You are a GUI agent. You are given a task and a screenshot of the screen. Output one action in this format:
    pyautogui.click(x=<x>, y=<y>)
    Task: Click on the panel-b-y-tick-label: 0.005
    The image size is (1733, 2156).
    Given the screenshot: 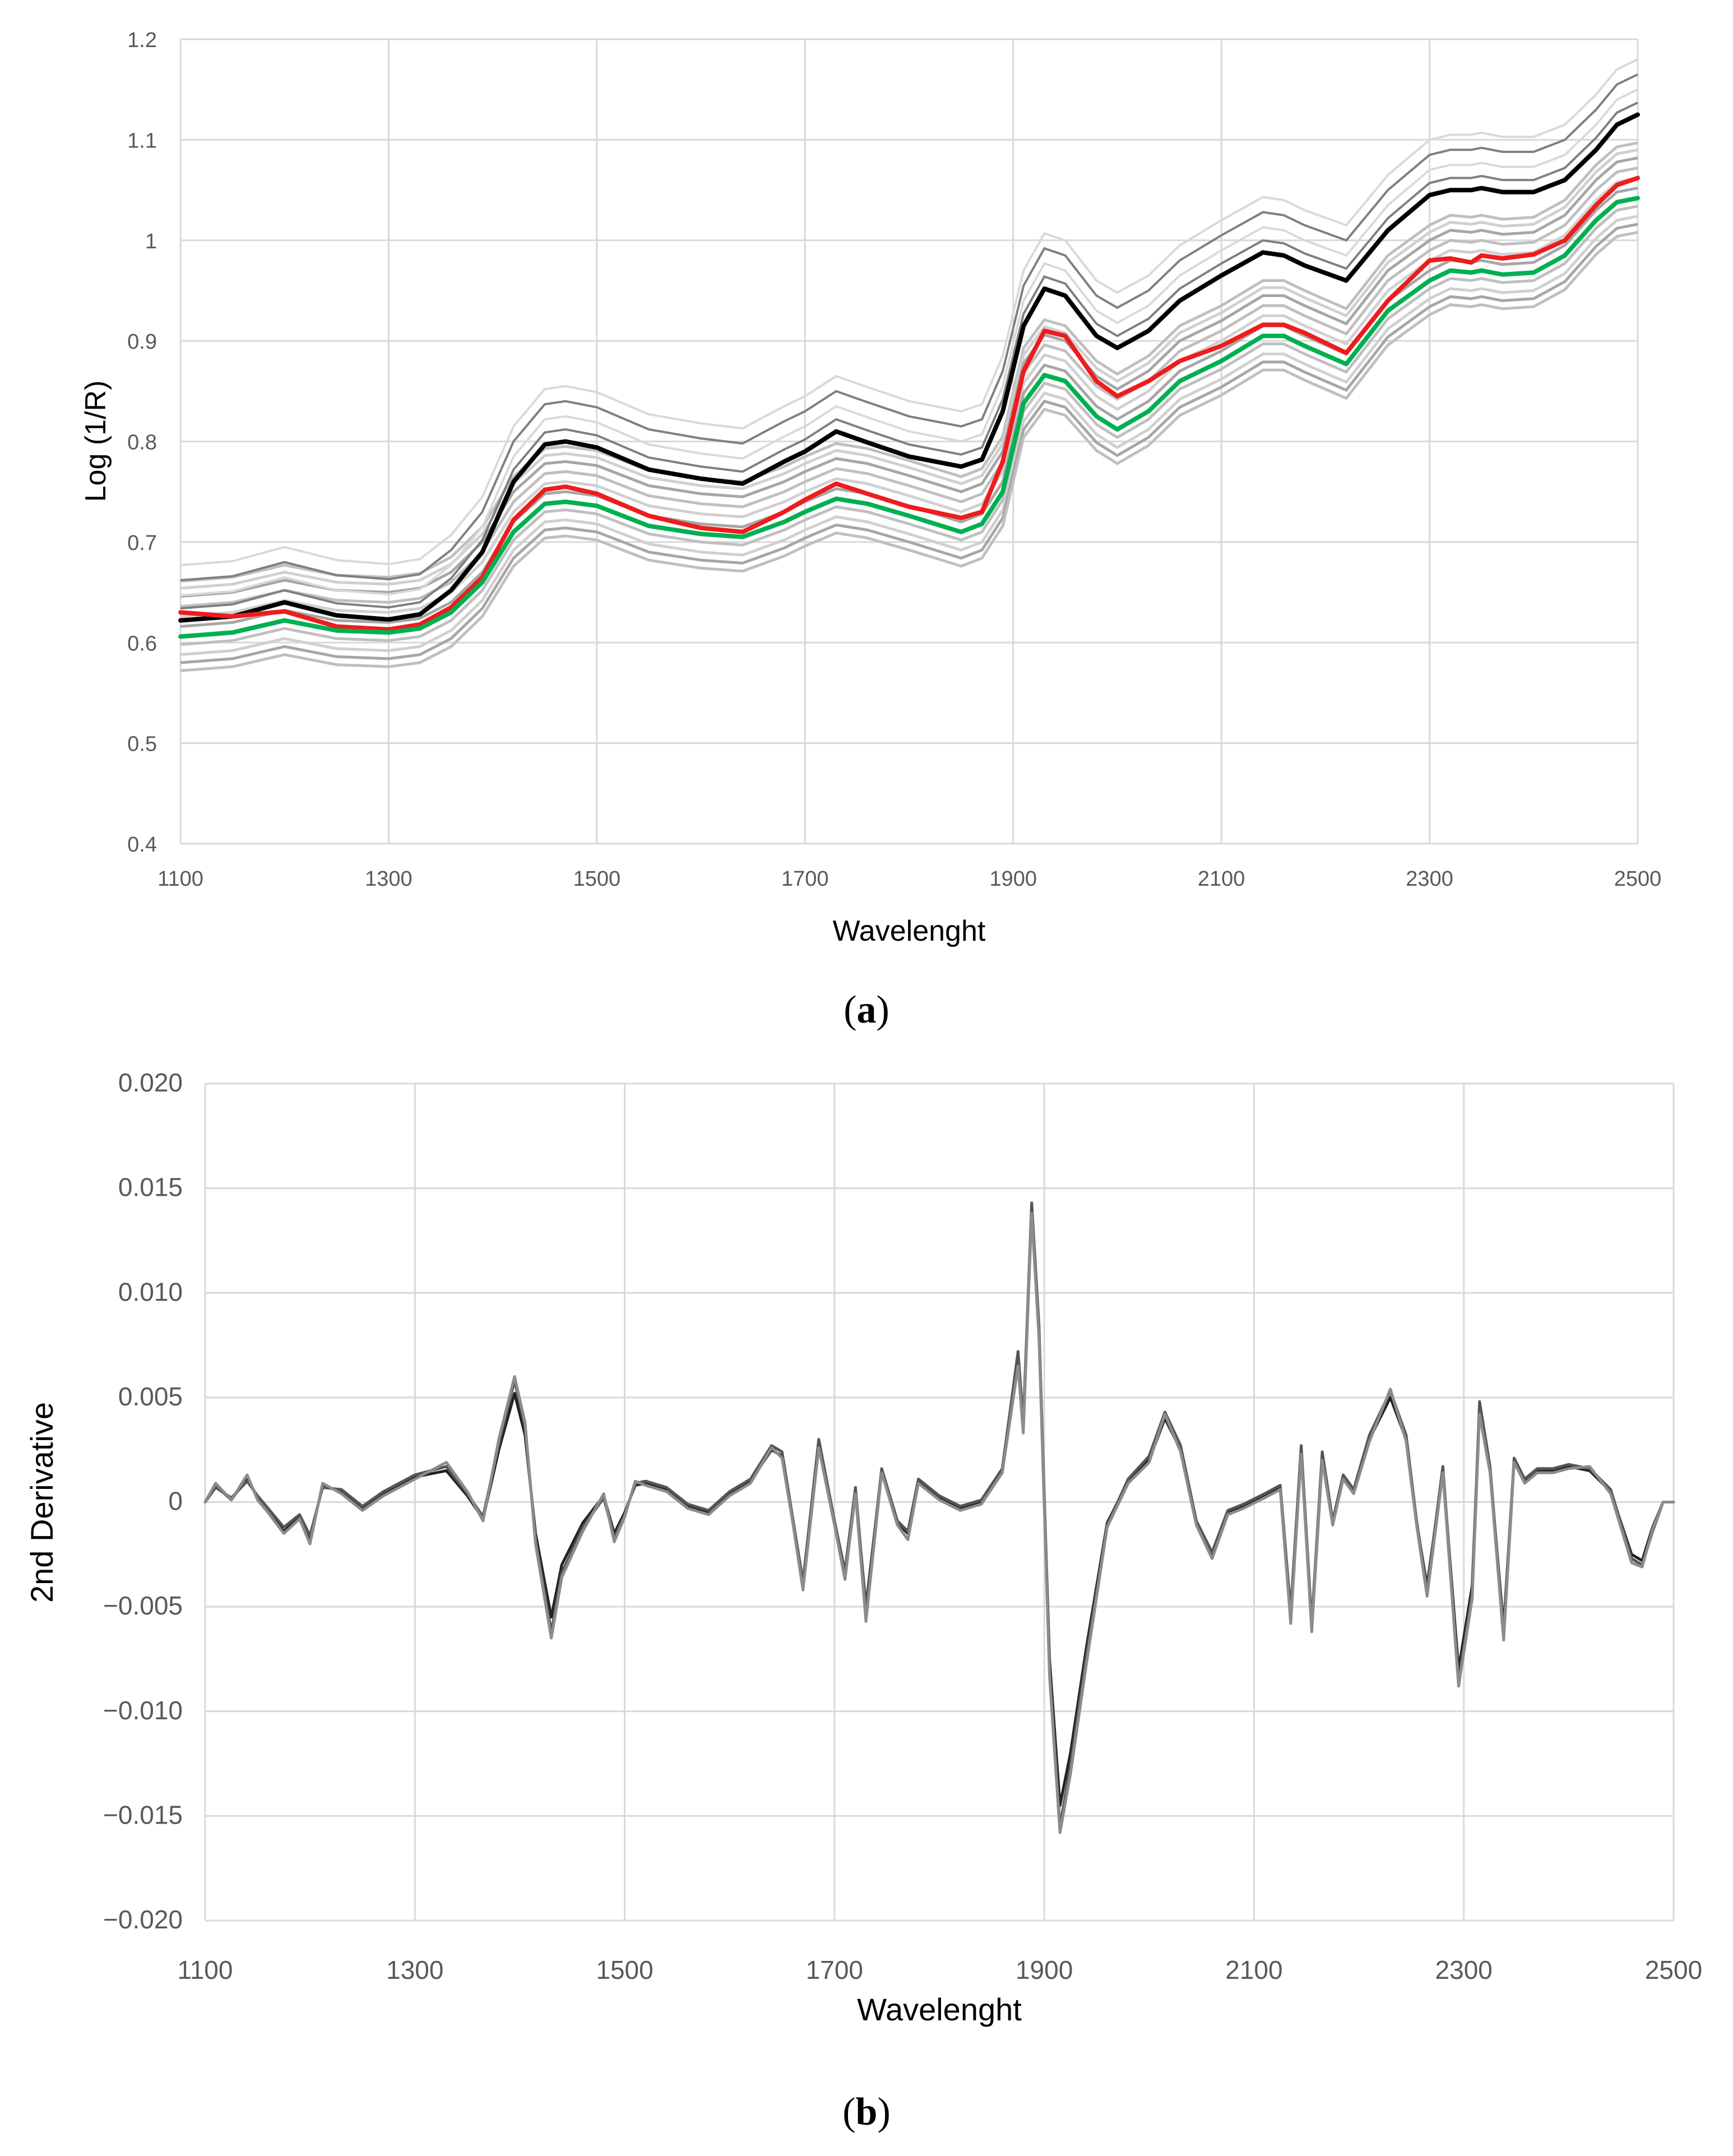 What is the action you would take?
    pyautogui.click(x=150, y=1396)
    